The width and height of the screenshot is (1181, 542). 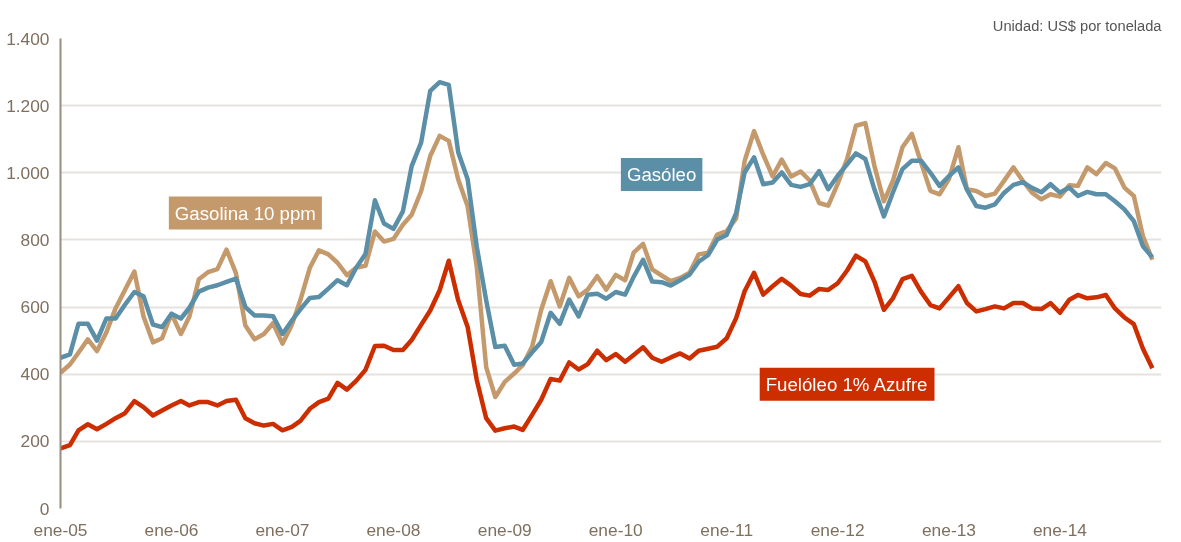 I want to click on y-tick-label: 1.200, so click(x=28, y=105).